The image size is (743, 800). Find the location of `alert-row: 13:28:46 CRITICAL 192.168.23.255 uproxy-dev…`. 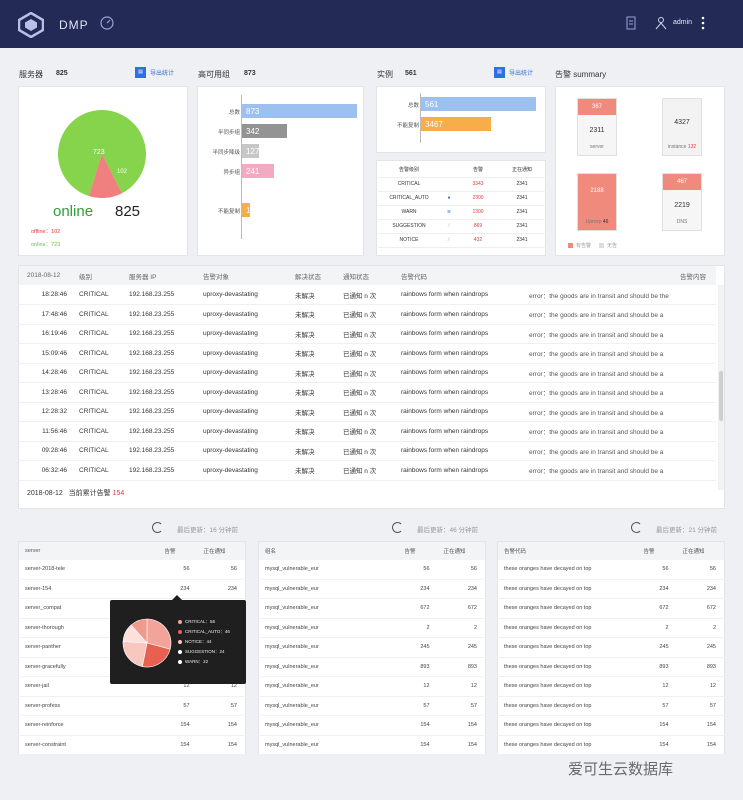

alert-row: 13:28:46 CRITICAL 192.168.23.255 uproxy-dev… is located at coordinates (367, 392).